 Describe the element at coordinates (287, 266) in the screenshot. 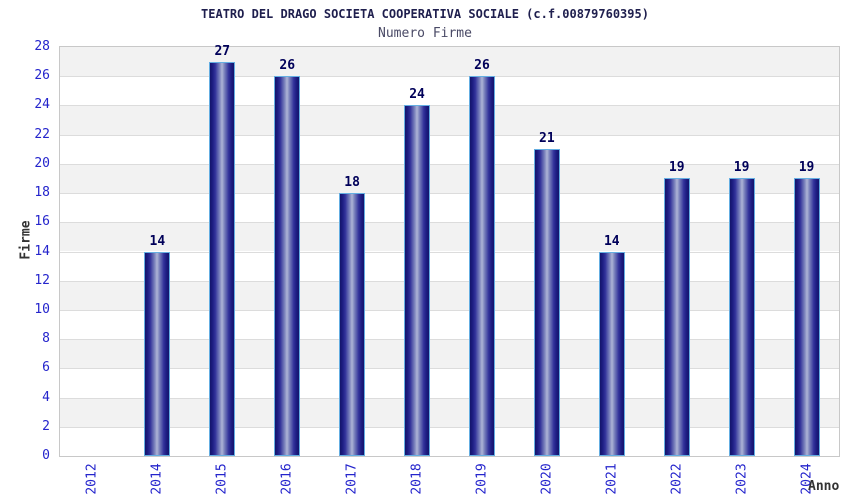

I see `bar-2016` at that location.